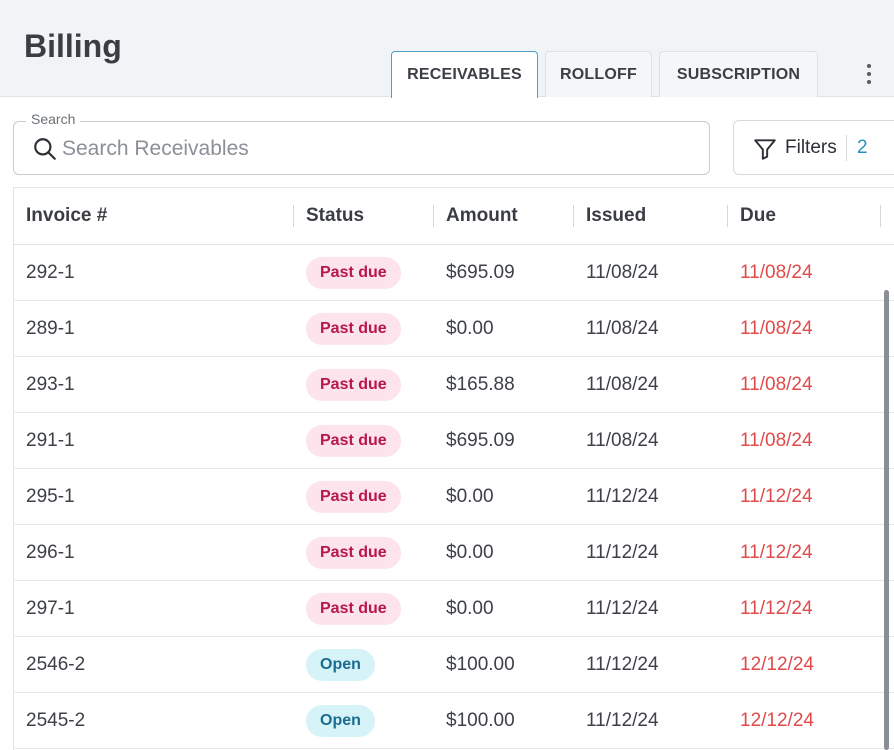 This screenshot has width=894, height=750. I want to click on tab-subscription: SUBSCRIPTION, so click(738, 74).